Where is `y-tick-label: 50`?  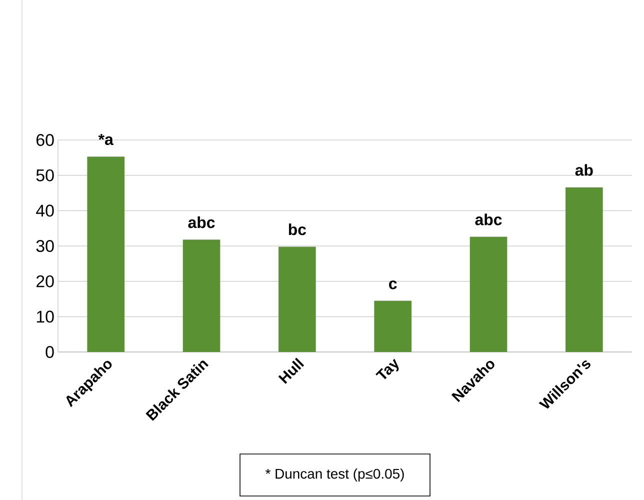 y-tick-label: 50 is located at coordinates (45, 175).